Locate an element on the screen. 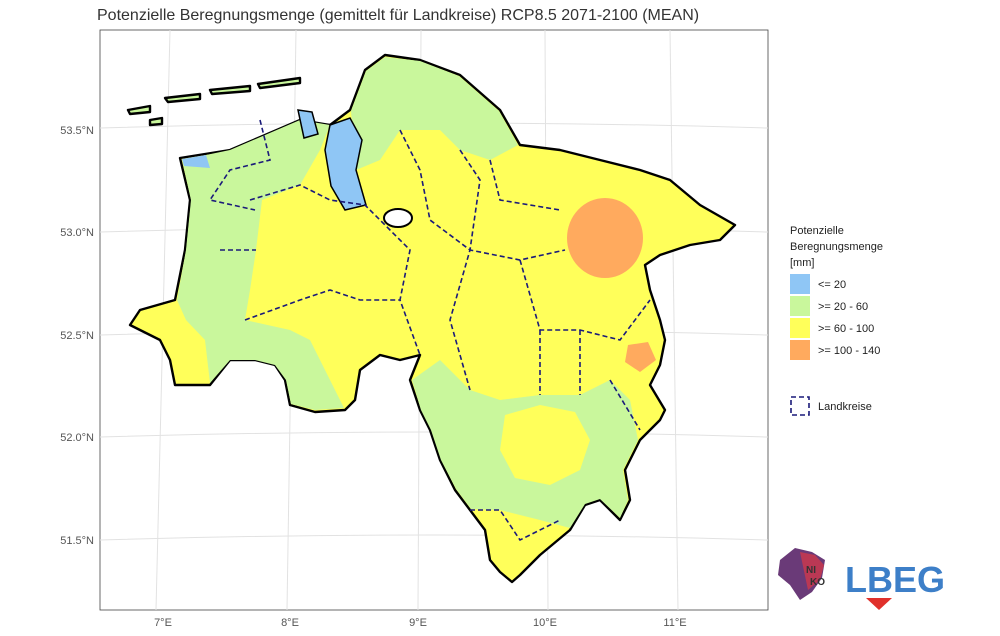  niko-logo-text: NI is located at coordinates (811, 570).